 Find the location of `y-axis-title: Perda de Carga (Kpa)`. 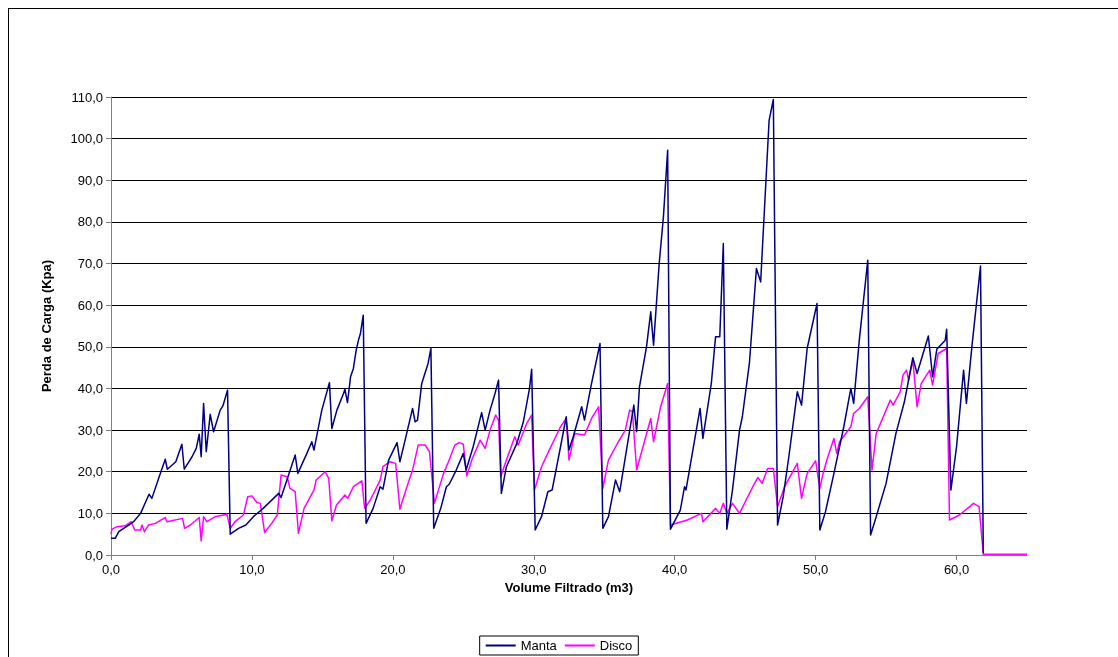

y-axis-title: Perda de Carga (Kpa) is located at coordinates (46, 326).